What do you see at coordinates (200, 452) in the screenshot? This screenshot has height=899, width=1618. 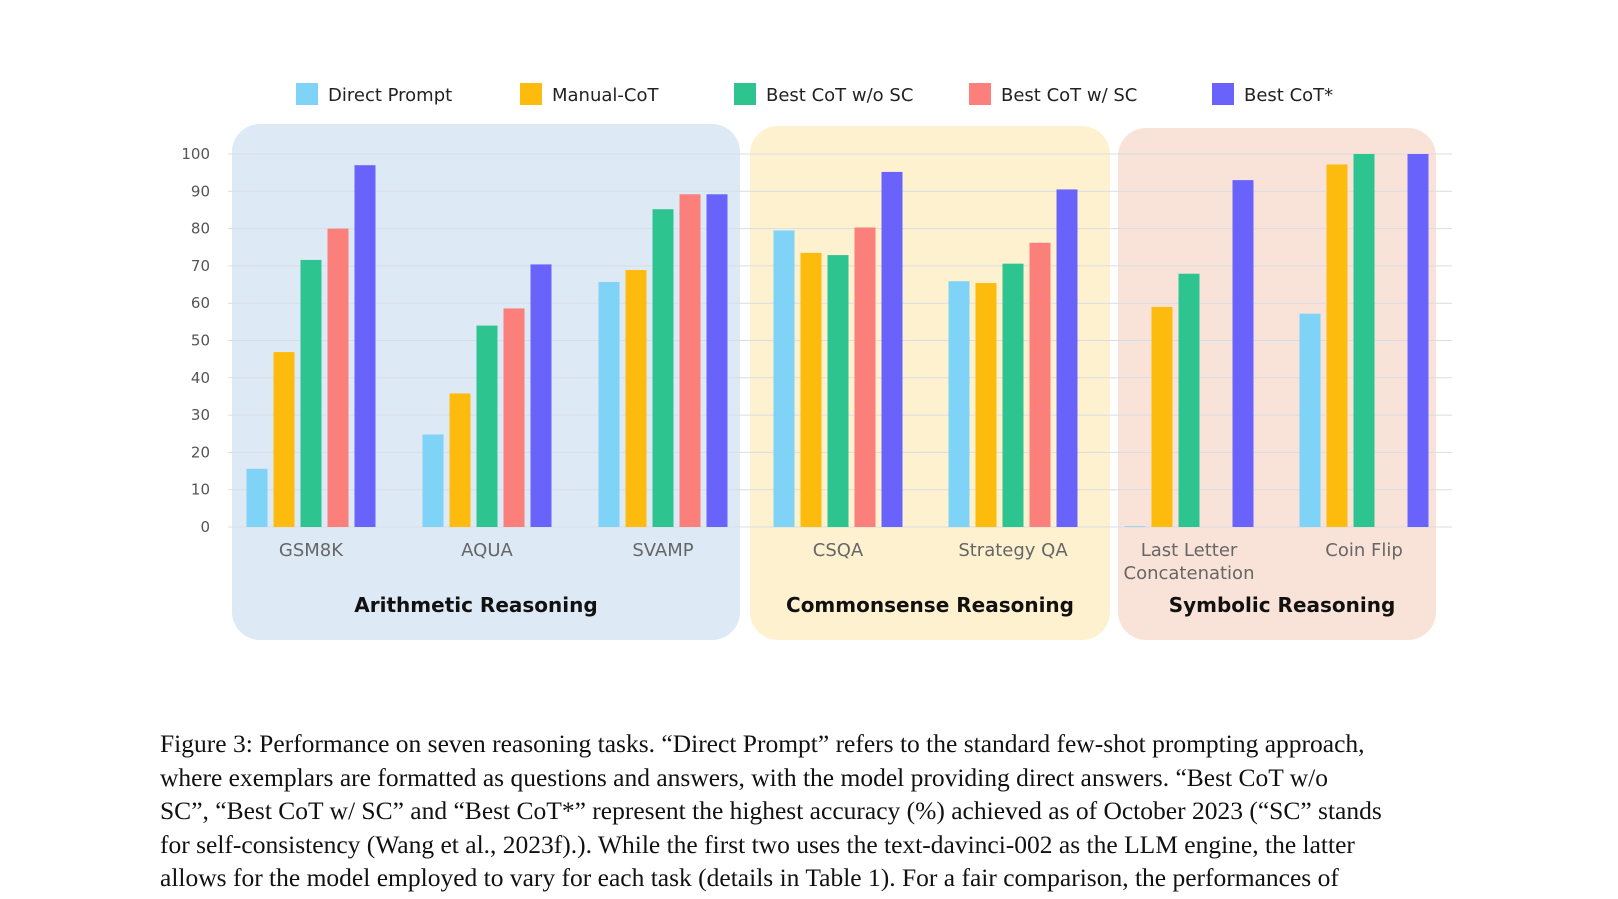 I see `y-tick-label: 20` at bounding box center [200, 452].